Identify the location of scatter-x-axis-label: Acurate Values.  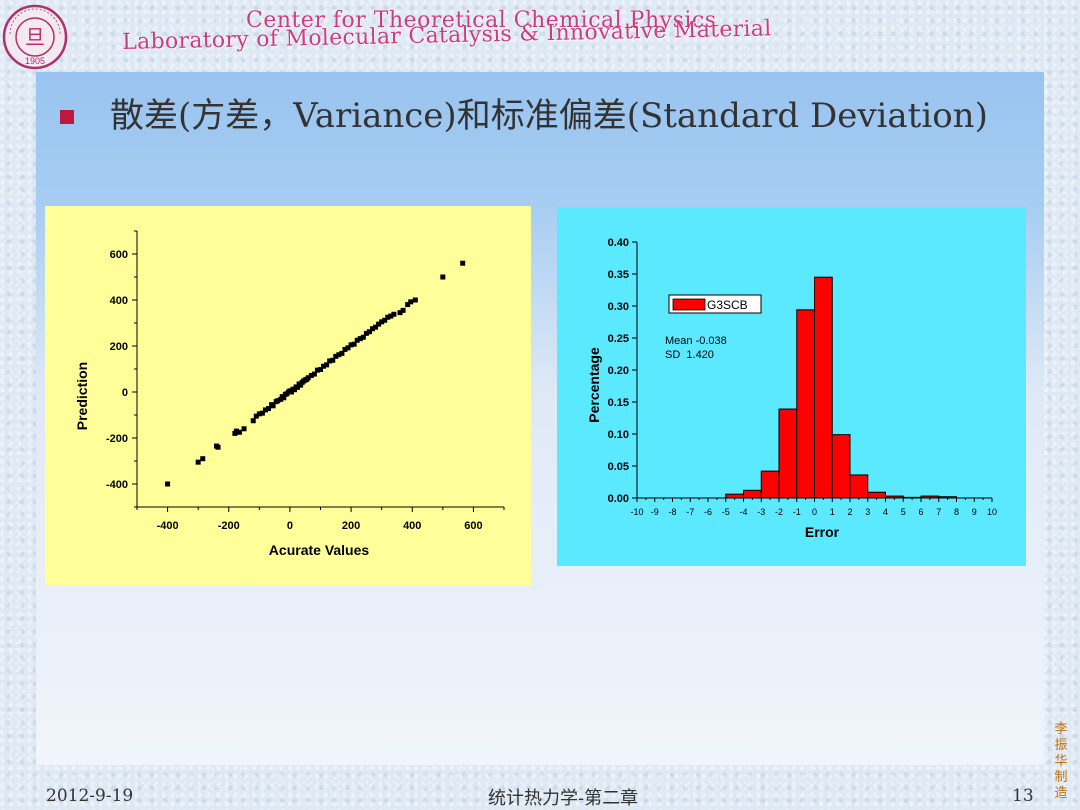
(319, 550).